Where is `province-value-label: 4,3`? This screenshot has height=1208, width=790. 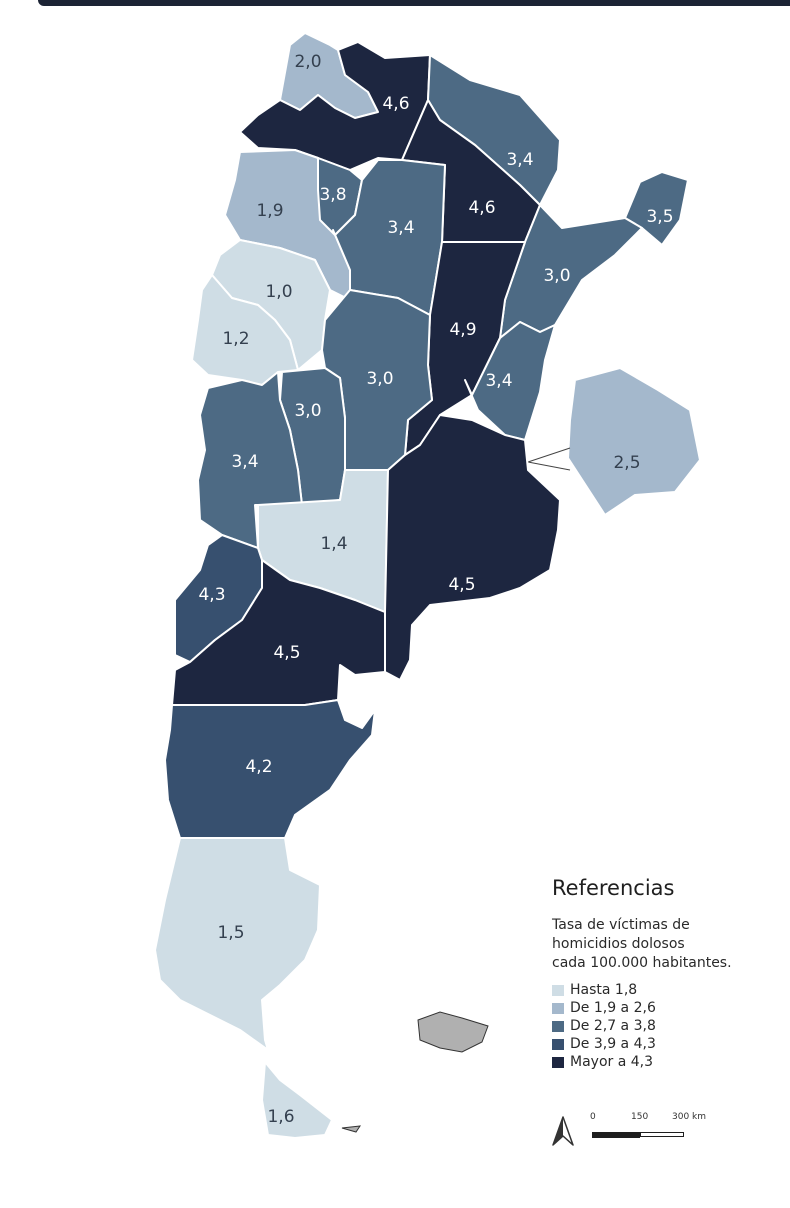
province-value-label: 4,3 is located at coordinates (211, 595).